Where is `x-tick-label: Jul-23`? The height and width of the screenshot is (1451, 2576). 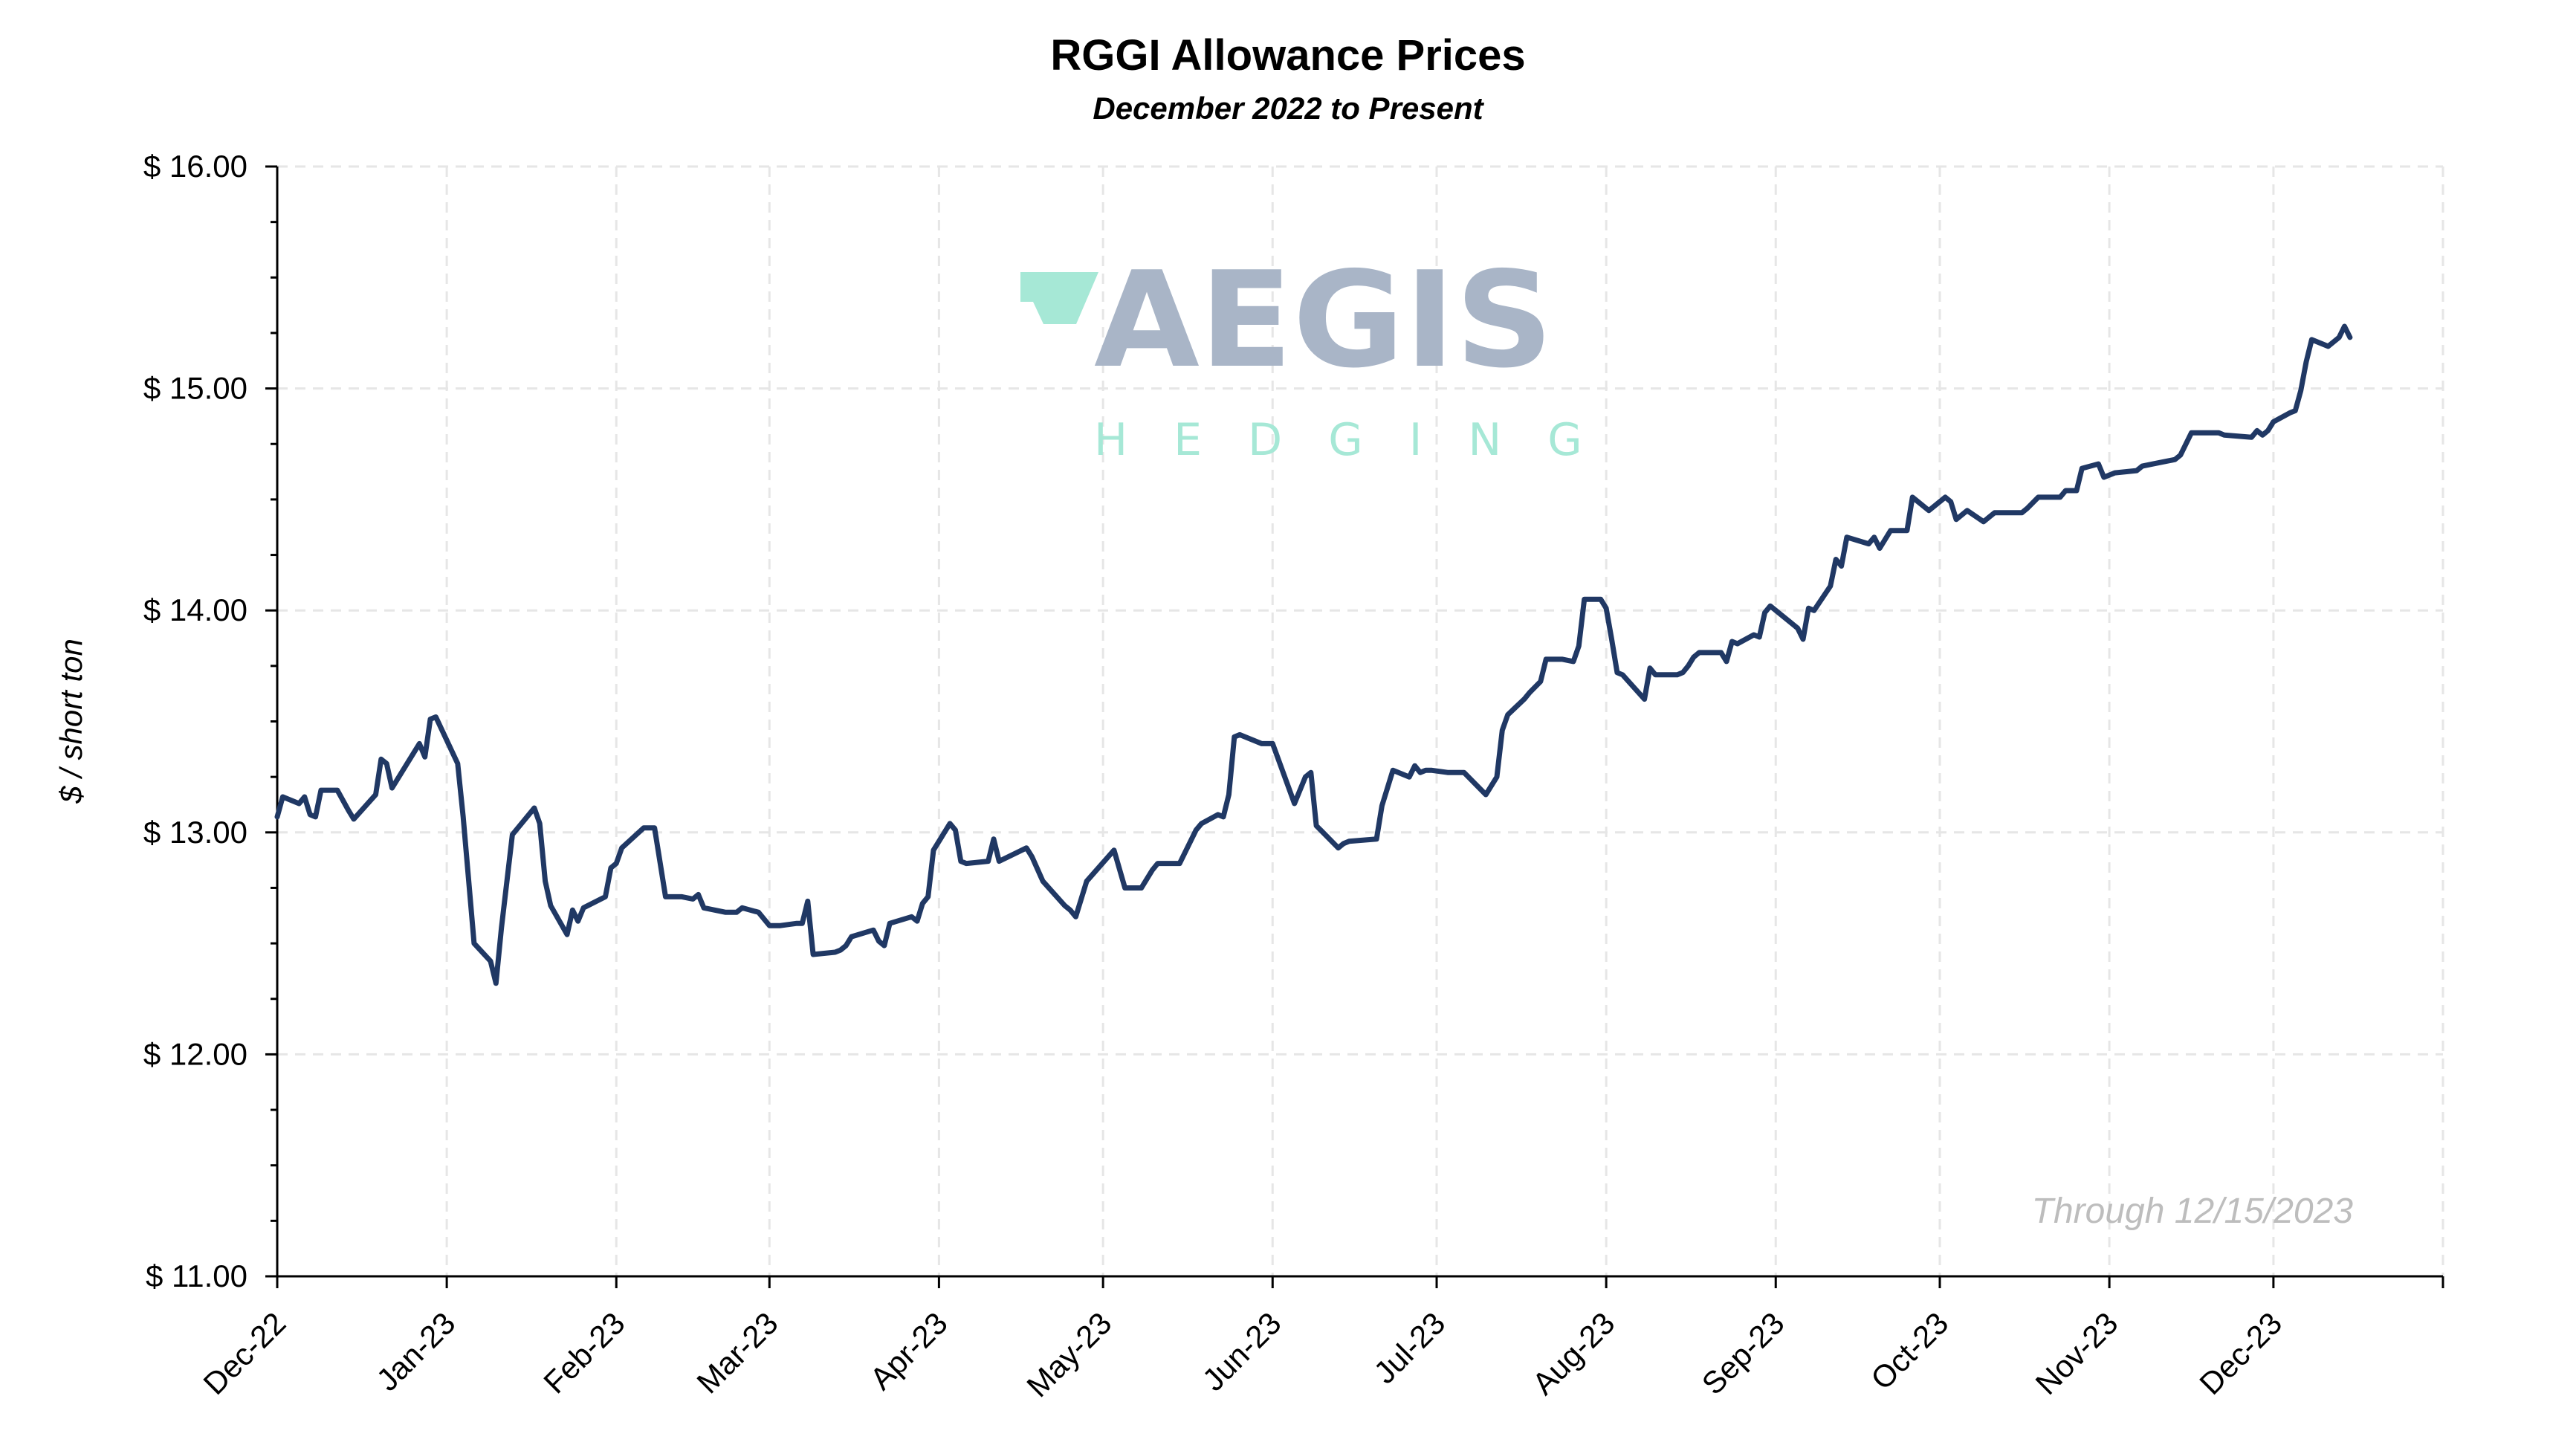 x-tick-label: Jul-23 is located at coordinates (1409, 1347).